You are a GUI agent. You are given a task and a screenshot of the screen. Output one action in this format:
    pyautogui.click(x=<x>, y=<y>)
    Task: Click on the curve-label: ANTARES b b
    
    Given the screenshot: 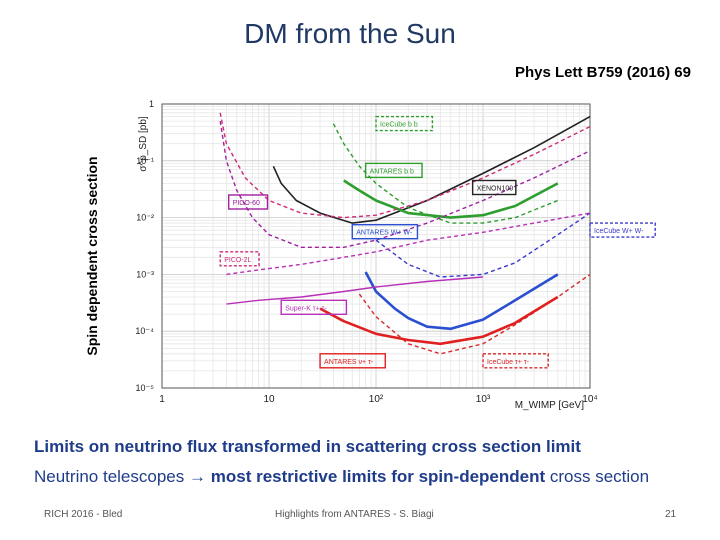 What is the action you would take?
    pyautogui.click(x=392, y=171)
    